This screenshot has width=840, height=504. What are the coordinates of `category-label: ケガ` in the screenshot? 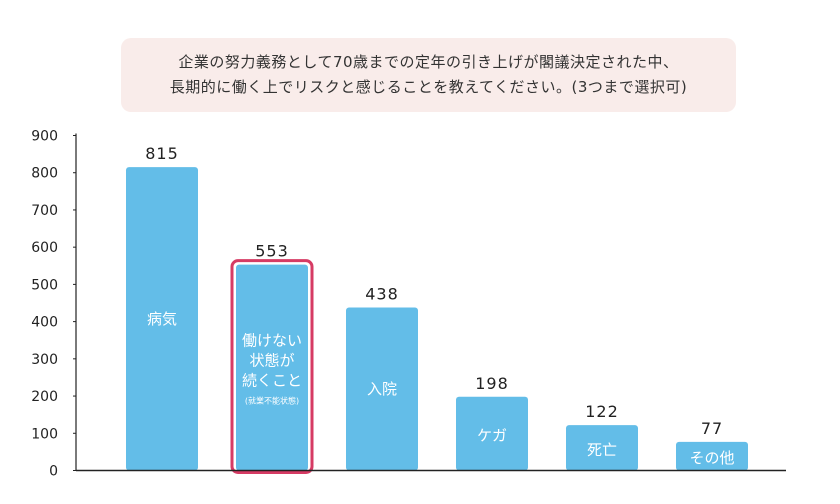 It's located at (492, 436).